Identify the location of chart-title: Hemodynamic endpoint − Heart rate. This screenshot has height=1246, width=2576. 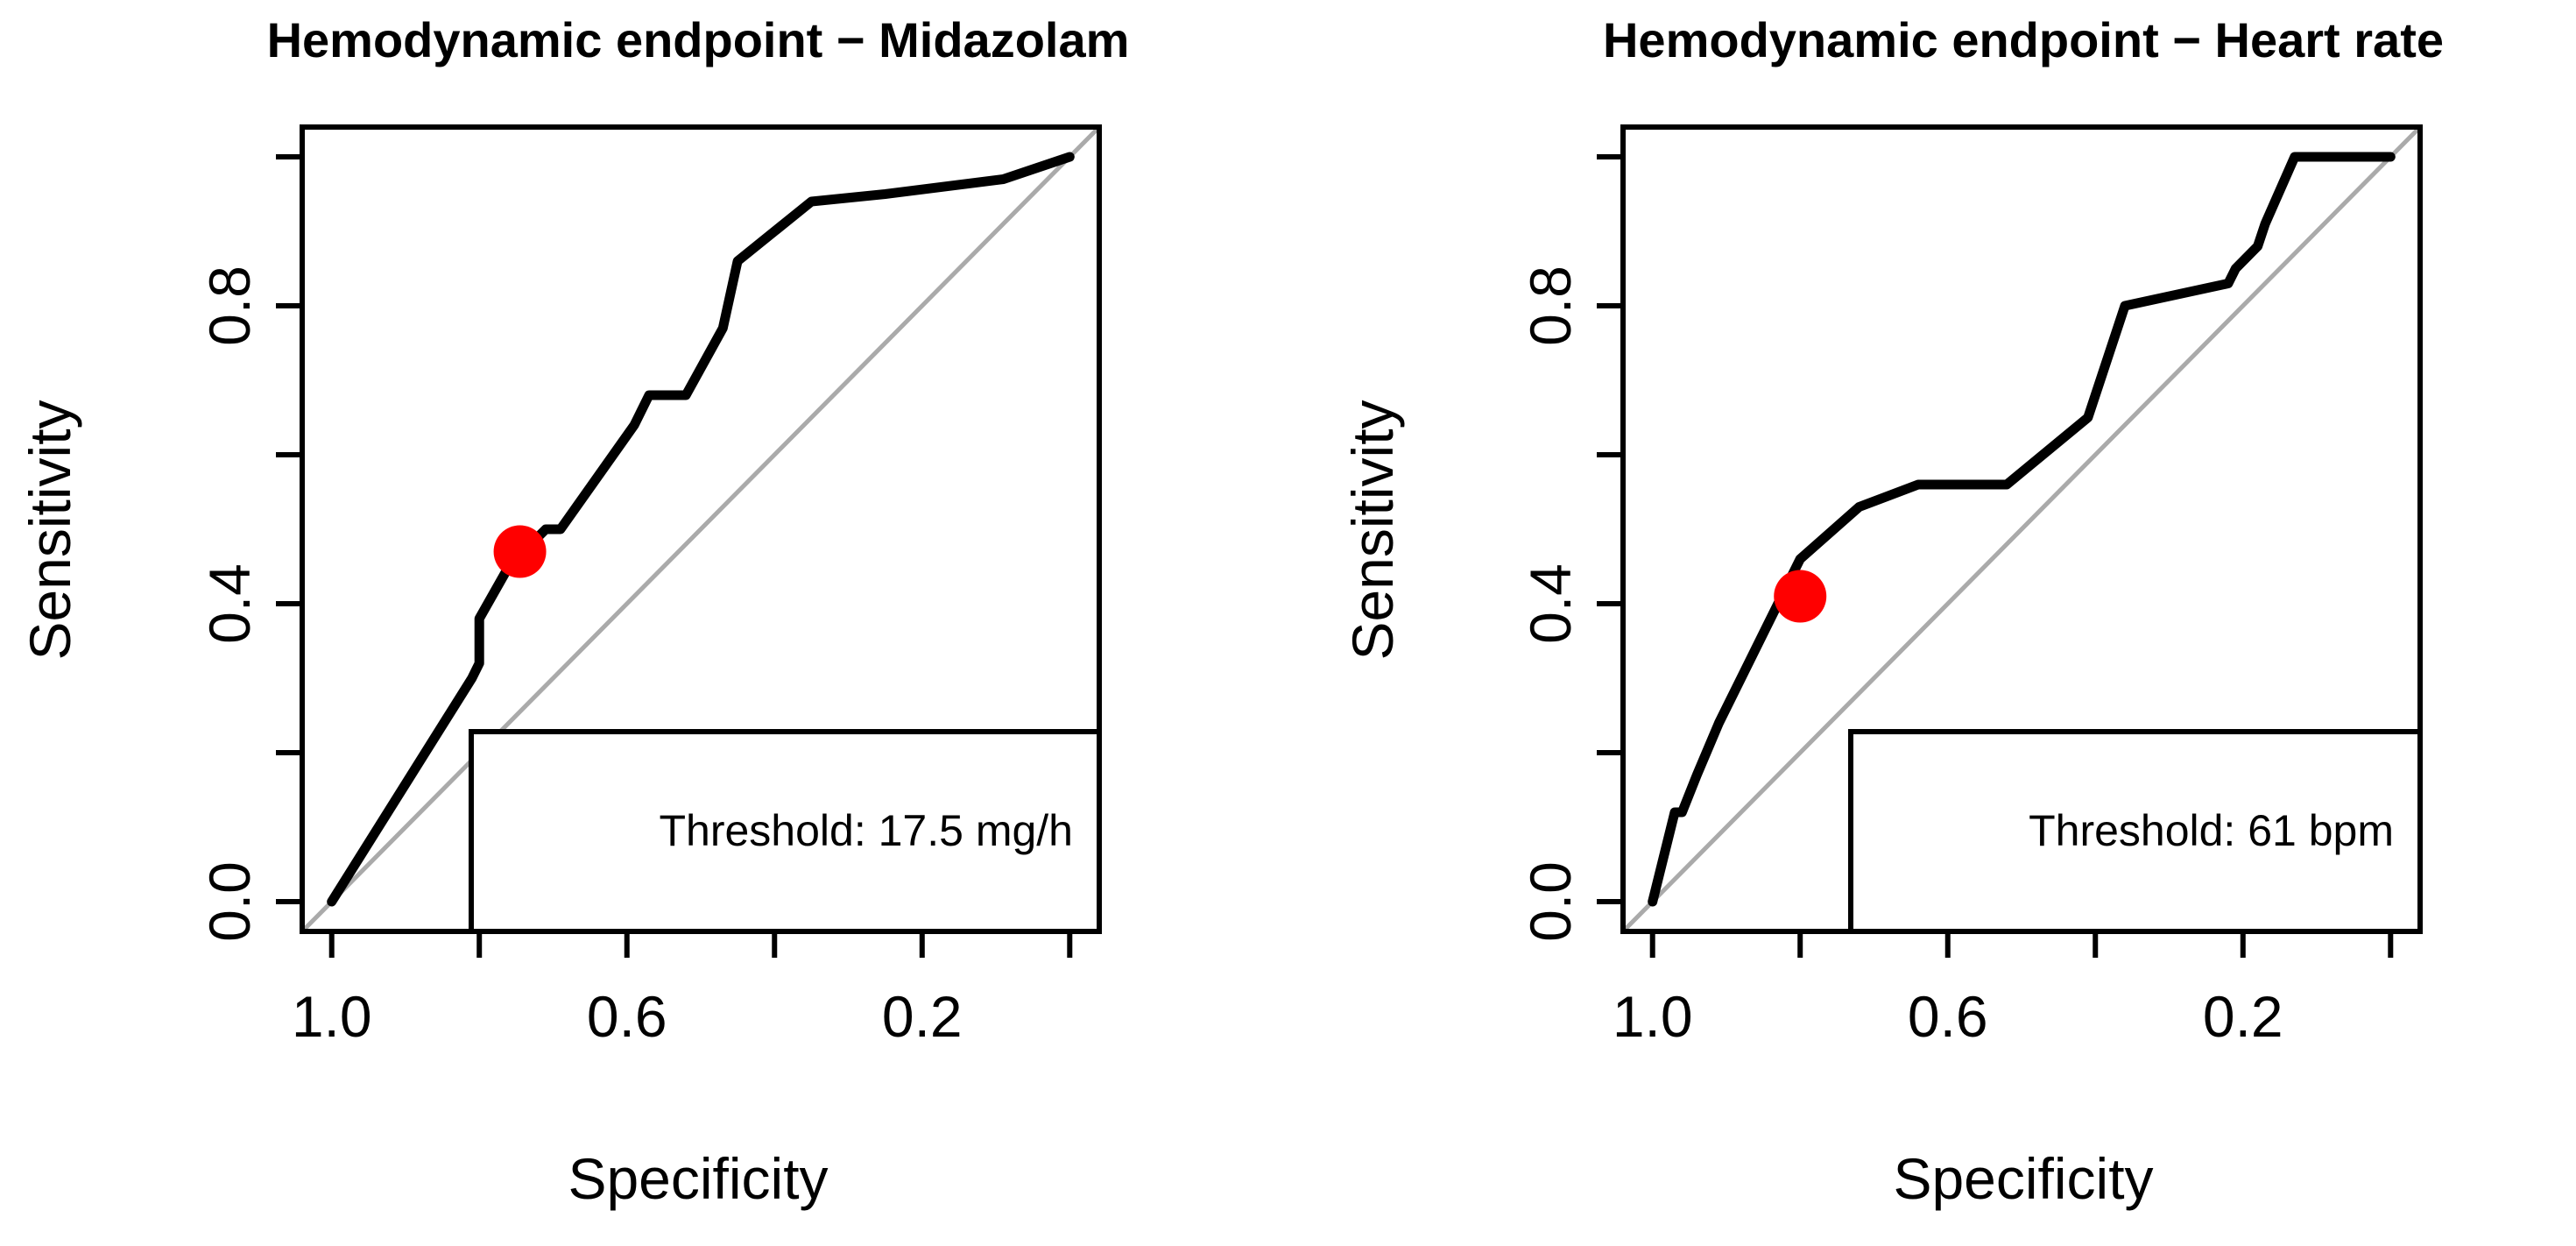
(2023, 39).